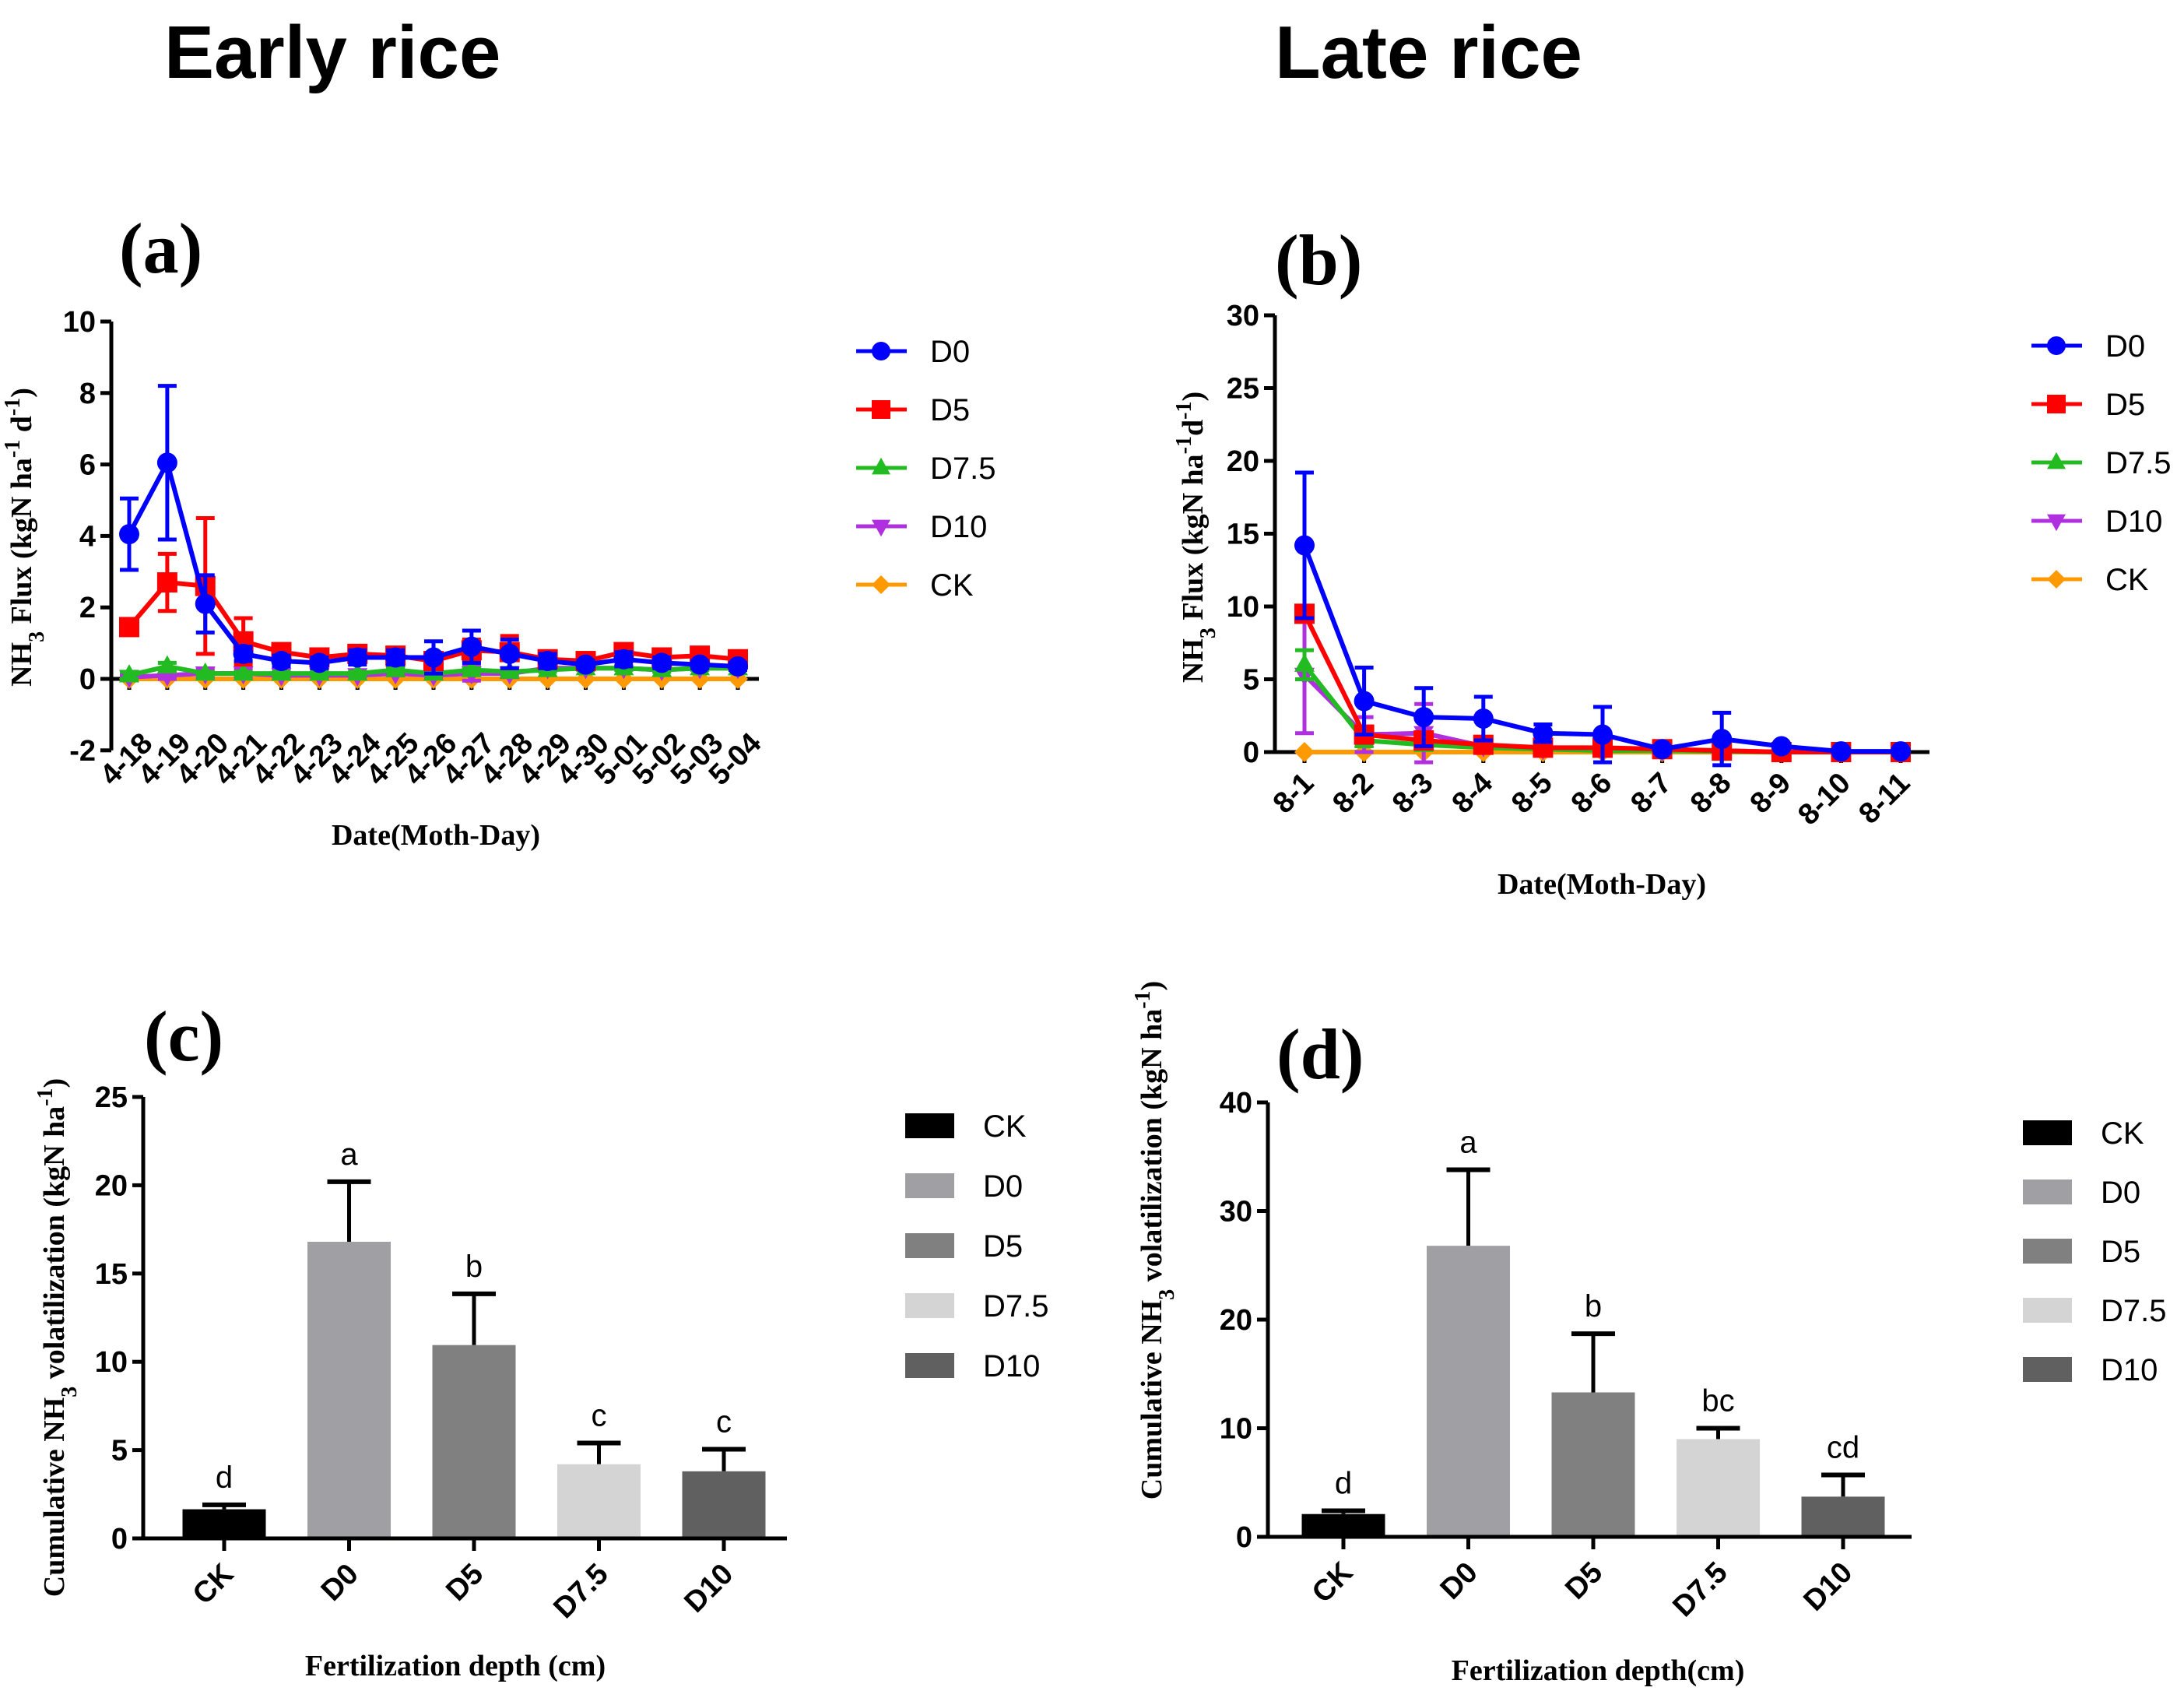 The image size is (2184, 1698). I want to click on legend-label: CK, so click(952, 586).